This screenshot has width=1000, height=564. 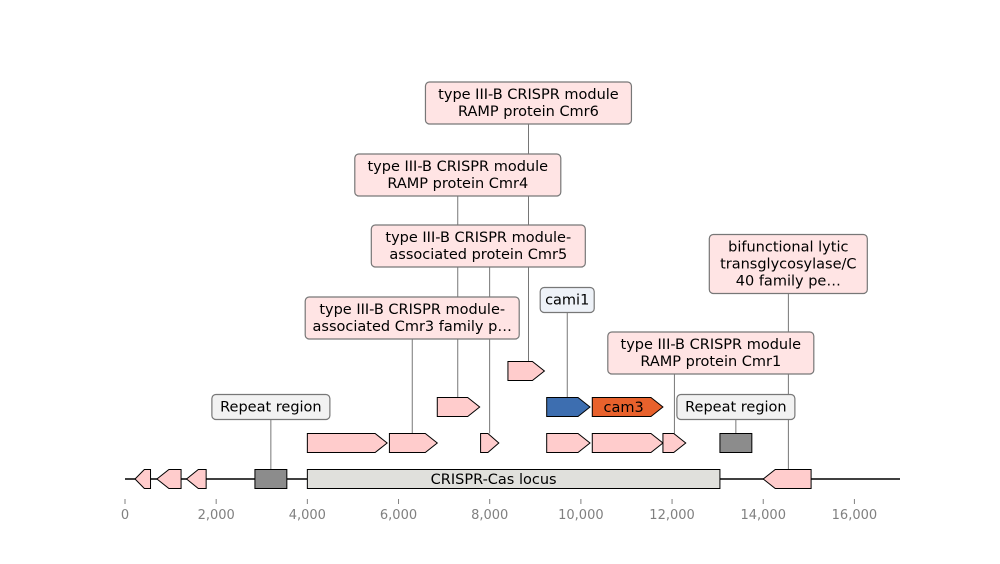 I want to click on feature-label-text: bifunctional lytic, so click(x=788, y=248).